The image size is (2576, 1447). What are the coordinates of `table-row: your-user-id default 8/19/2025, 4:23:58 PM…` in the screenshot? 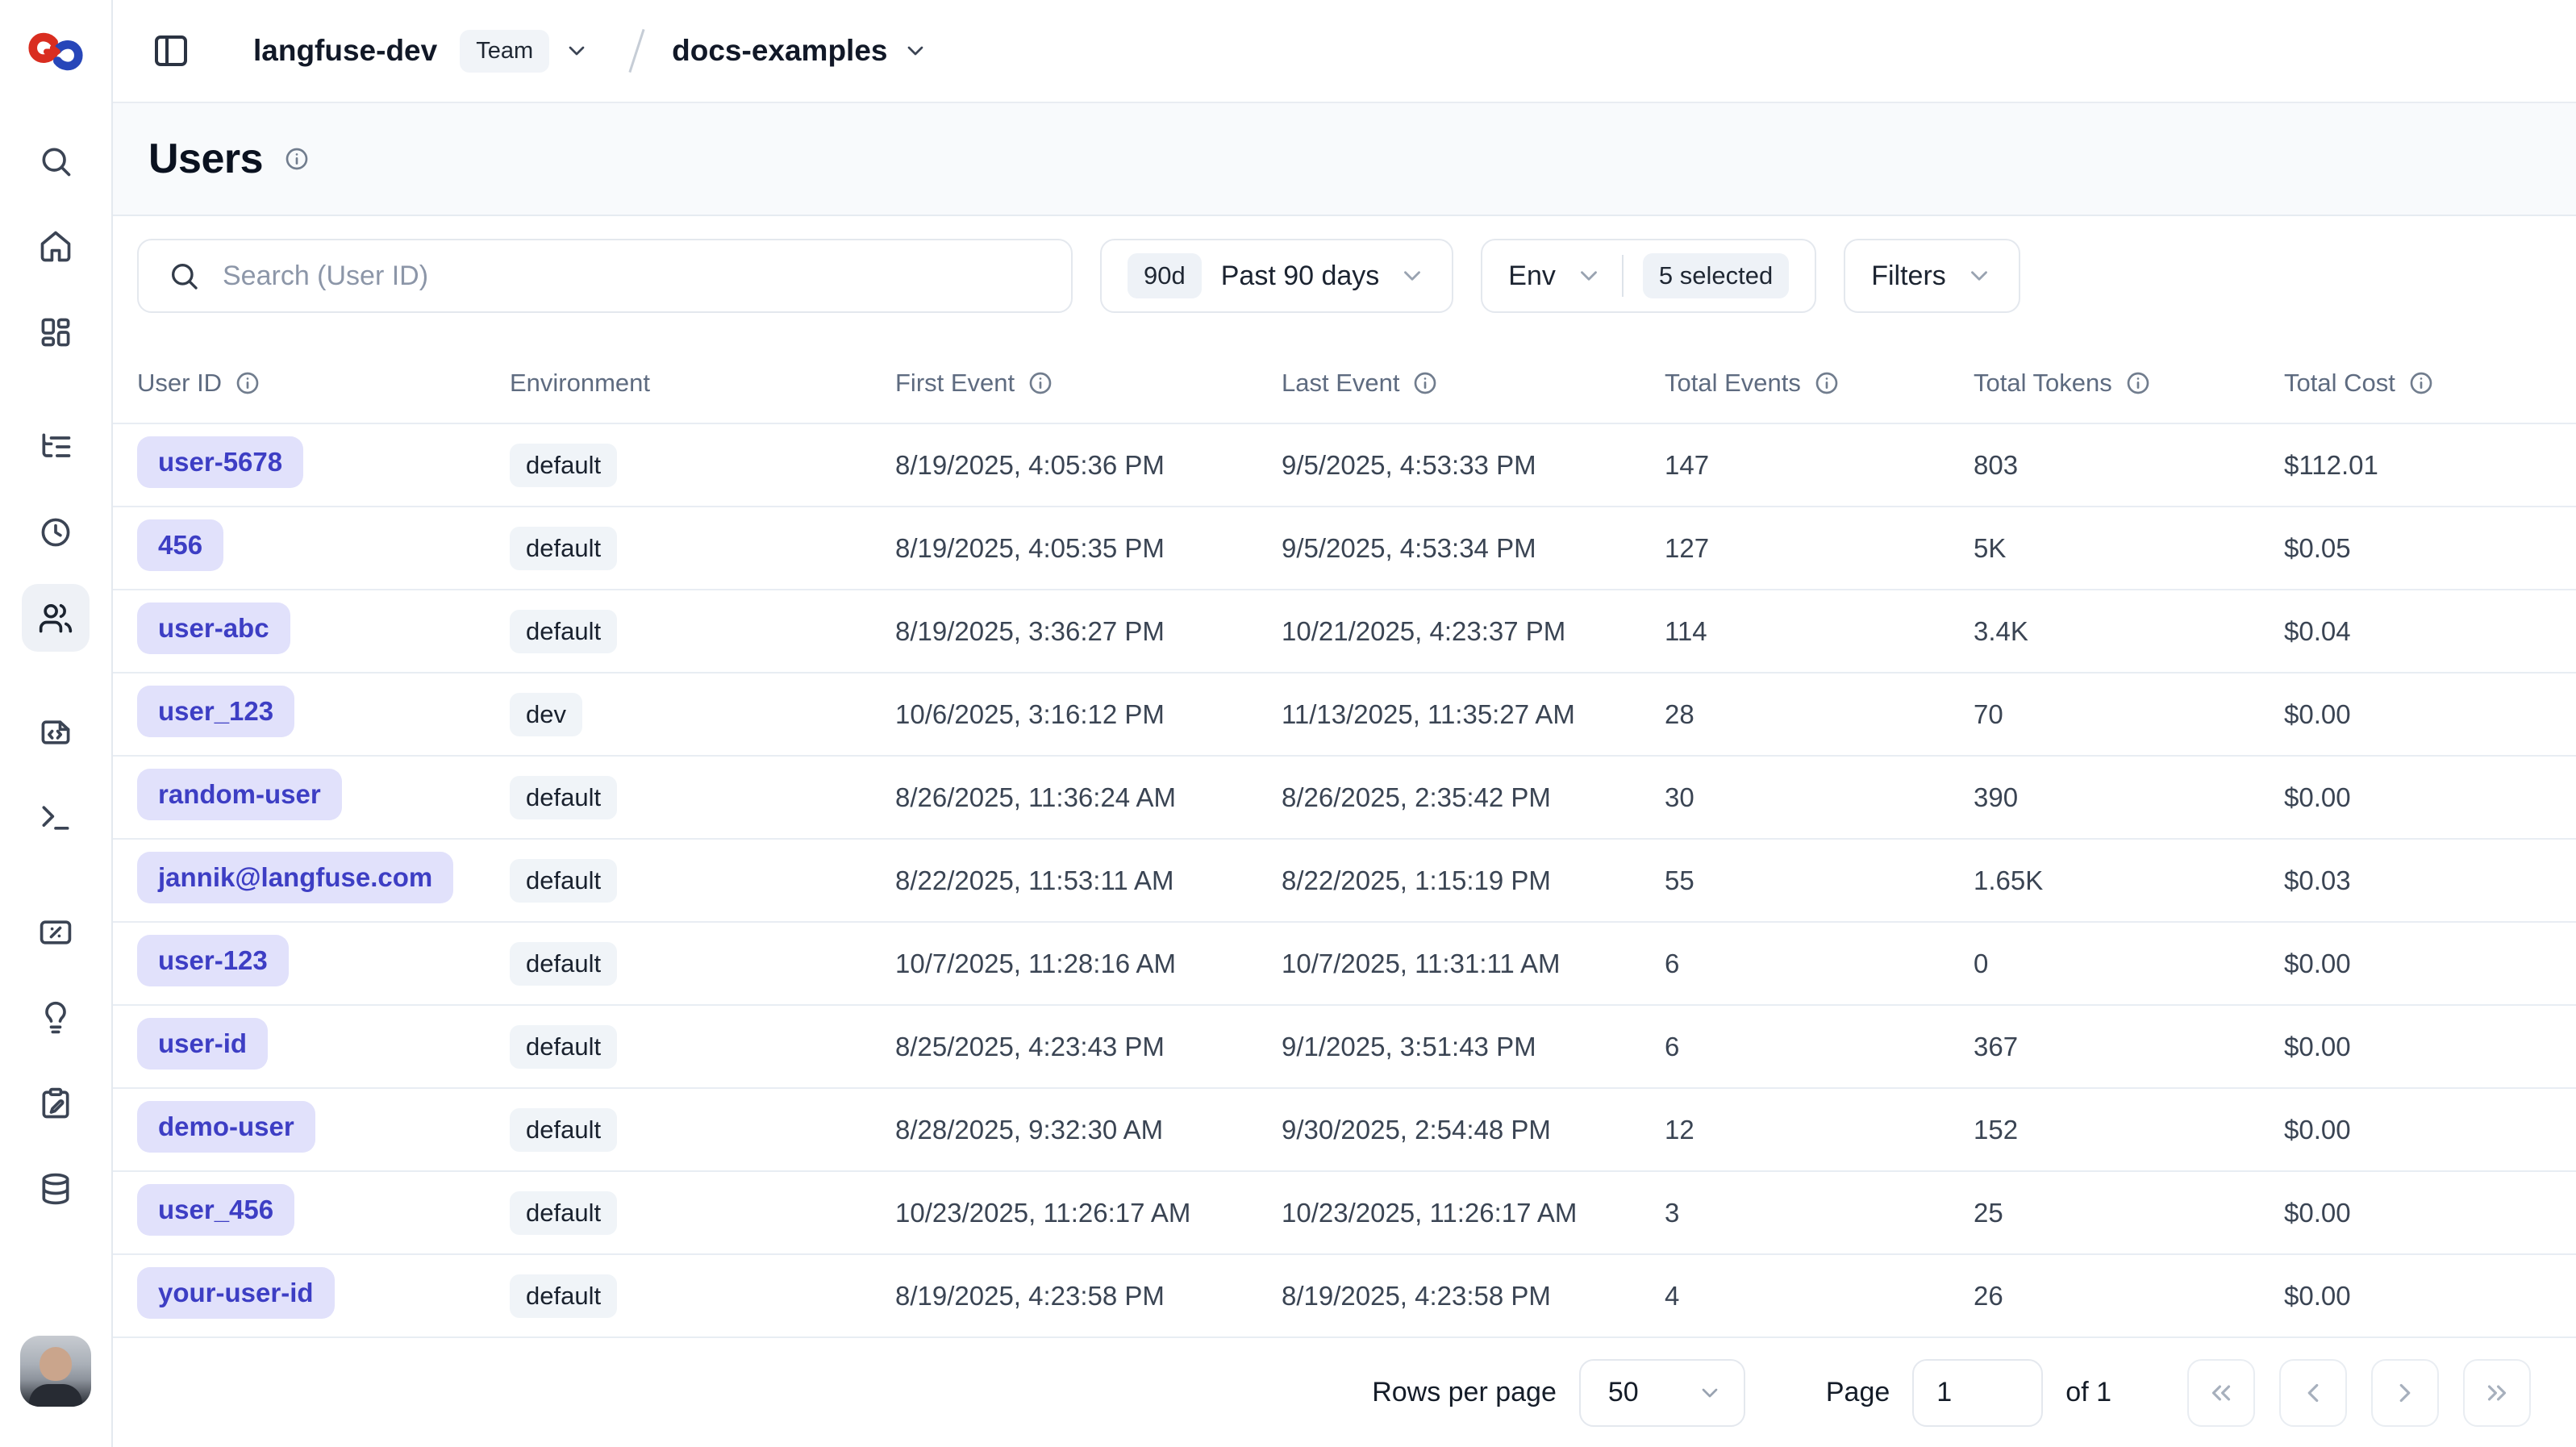 It's located at (1344, 1297).